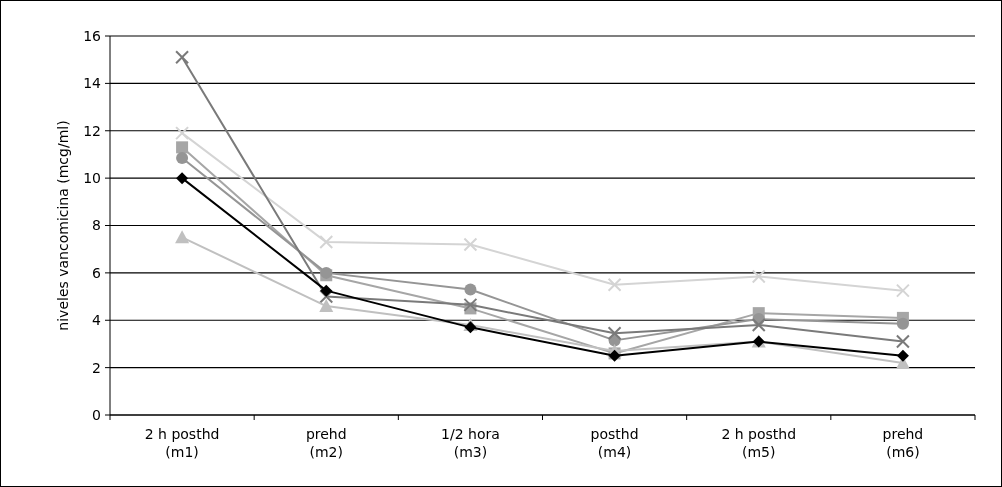 Image resolution: width=1002 pixels, height=487 pixels. I want to click on y-axis-title: niveles vancomicina (mcg/ml), so click(63, 225).